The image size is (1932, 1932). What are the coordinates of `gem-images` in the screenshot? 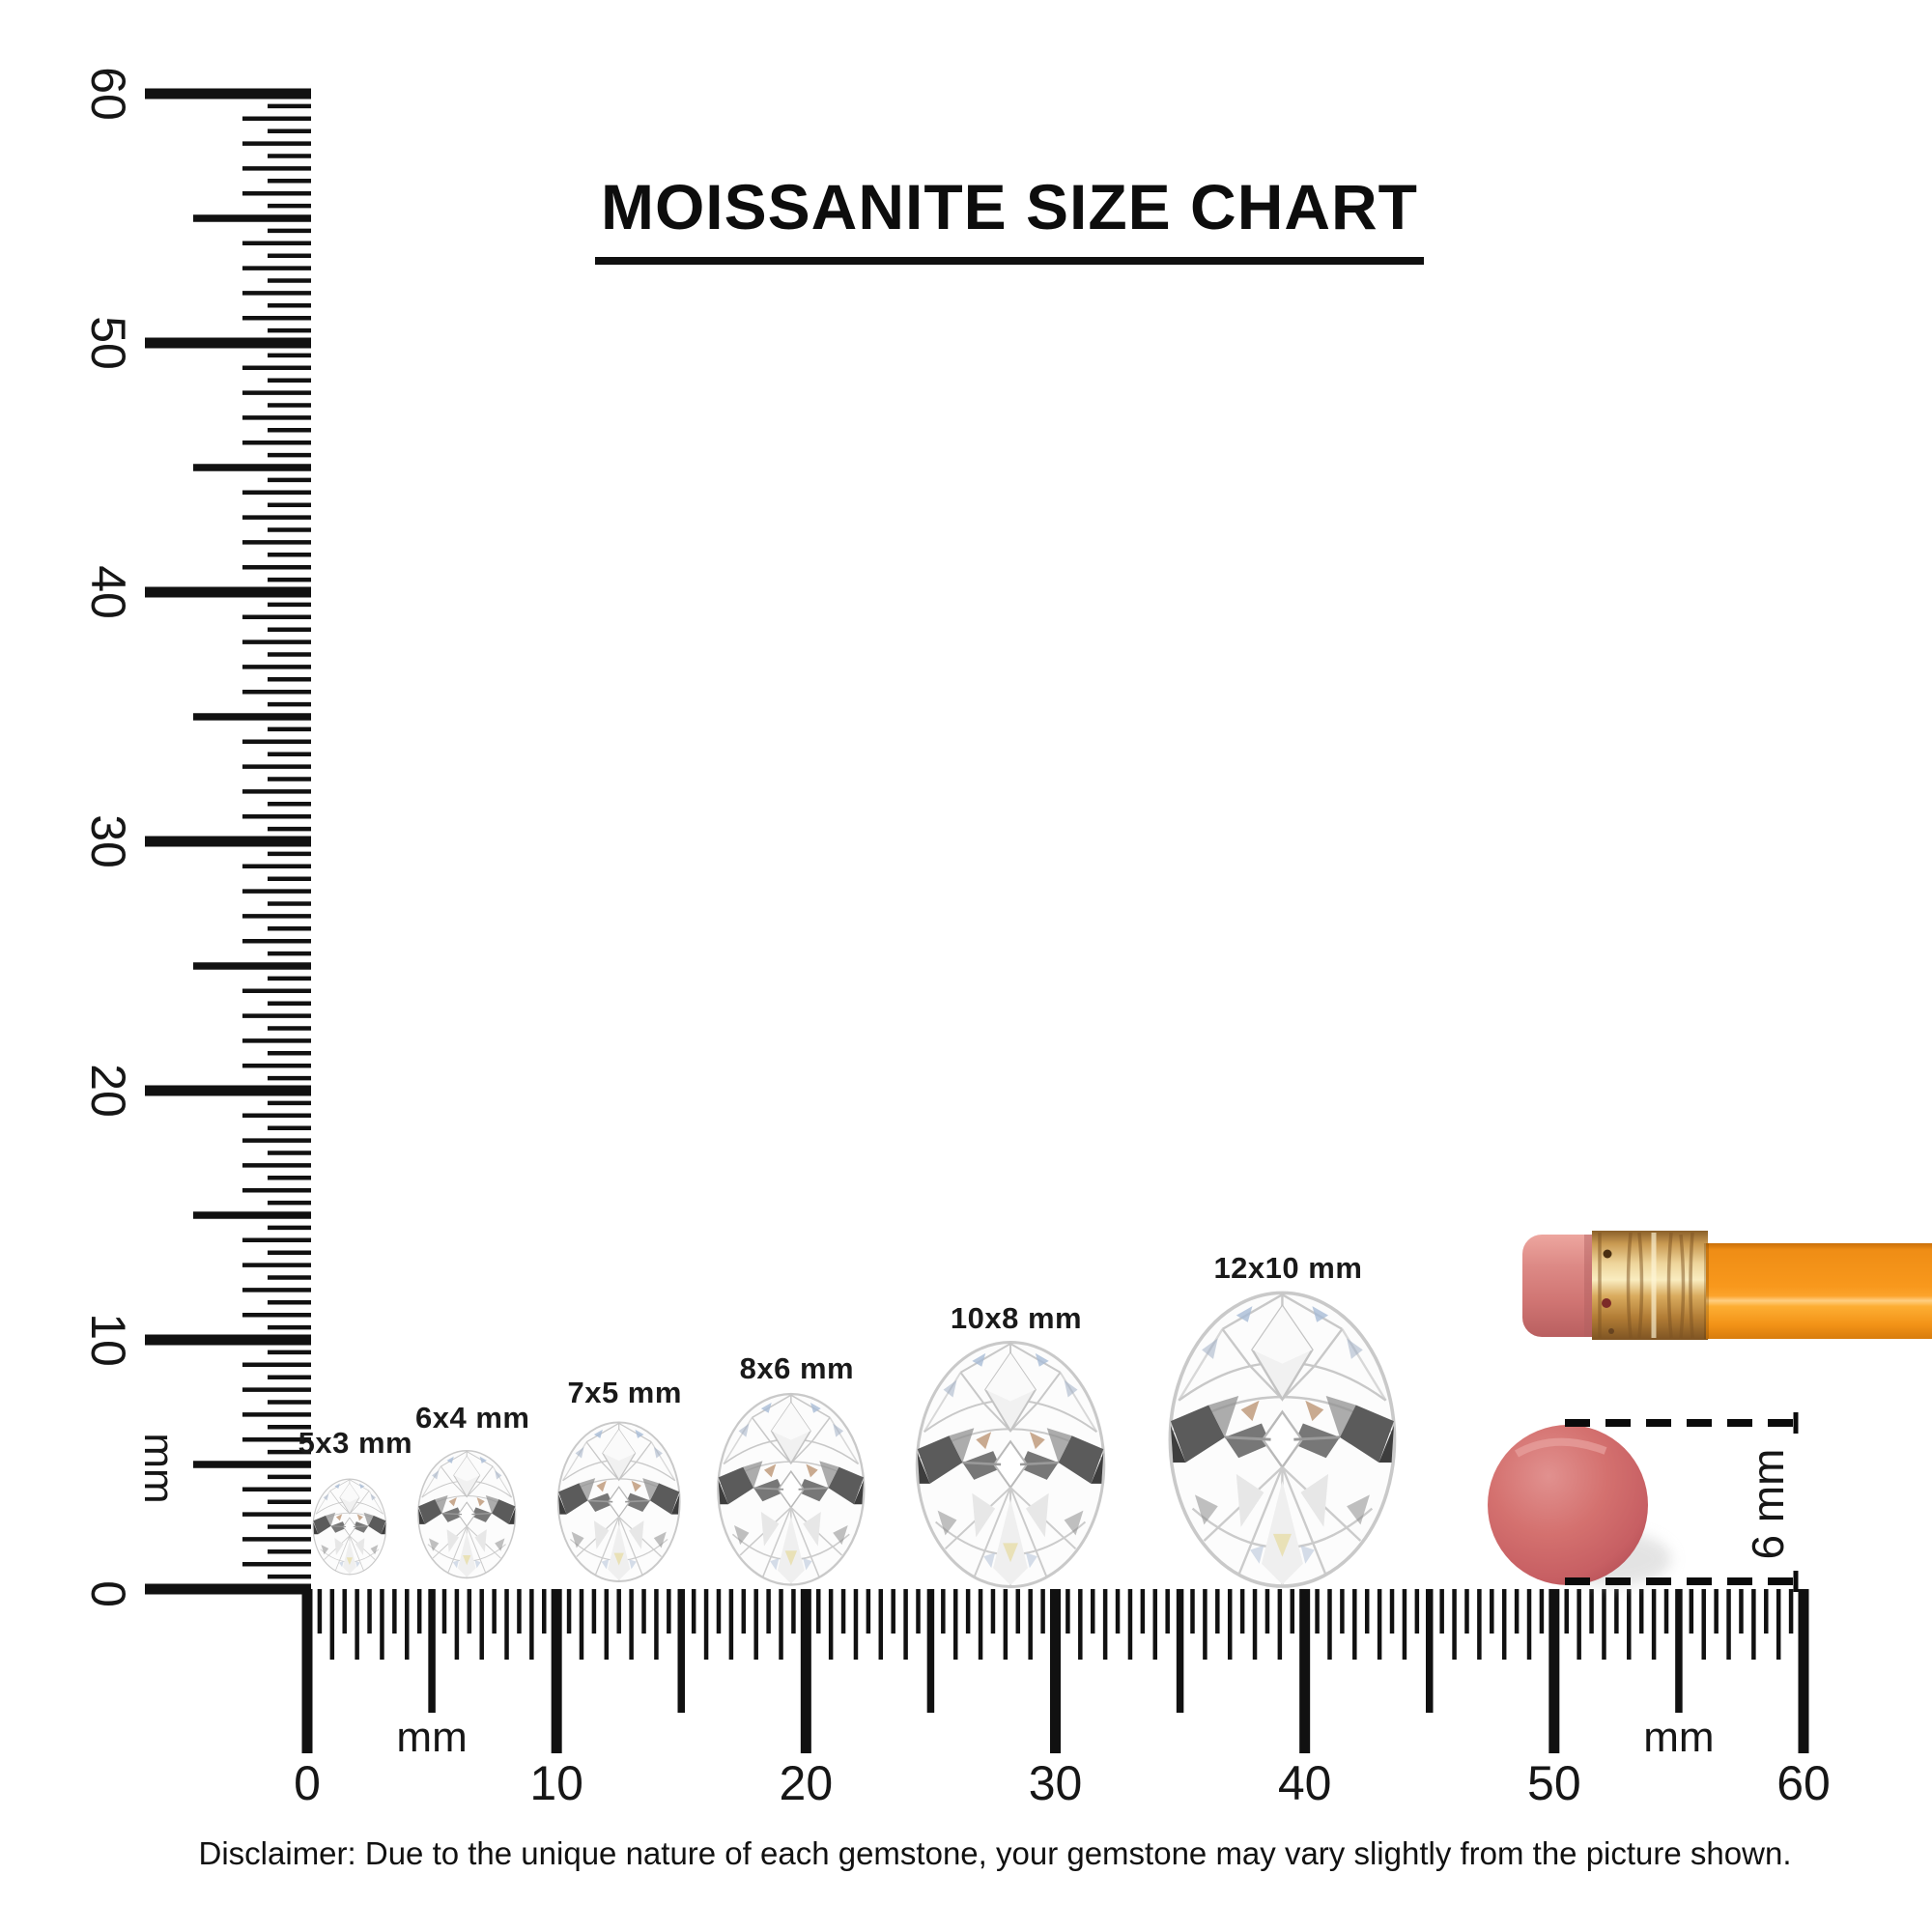 It's located at (854, 1440).